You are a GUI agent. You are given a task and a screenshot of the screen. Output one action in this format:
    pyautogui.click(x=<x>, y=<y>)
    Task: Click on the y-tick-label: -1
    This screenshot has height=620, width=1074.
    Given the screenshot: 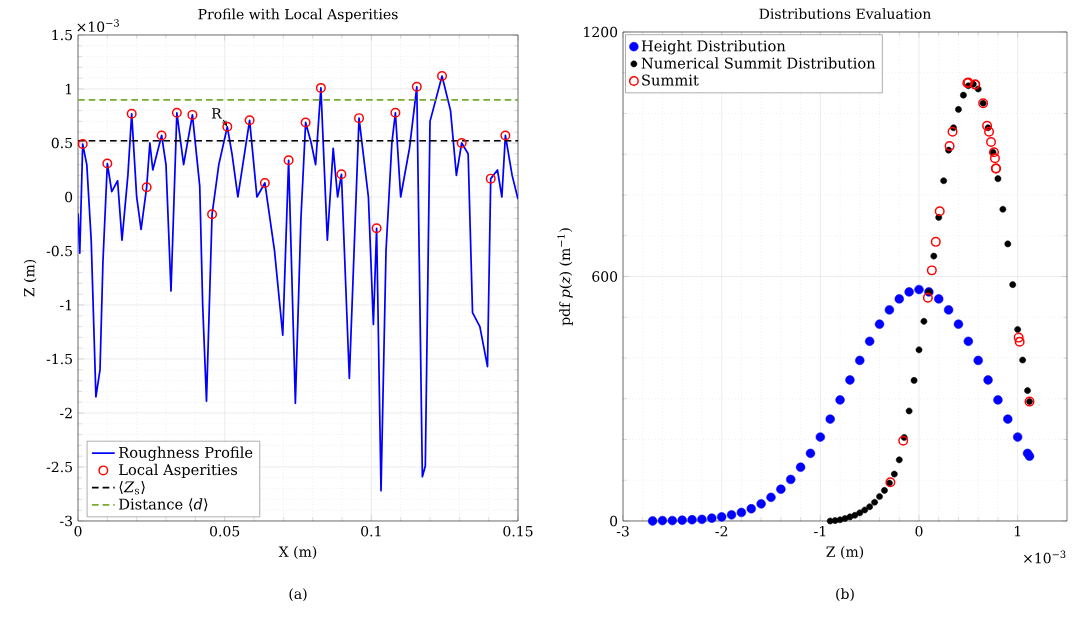 What is the action you would take?
    pyautogui.click(x=66, y=305)
    